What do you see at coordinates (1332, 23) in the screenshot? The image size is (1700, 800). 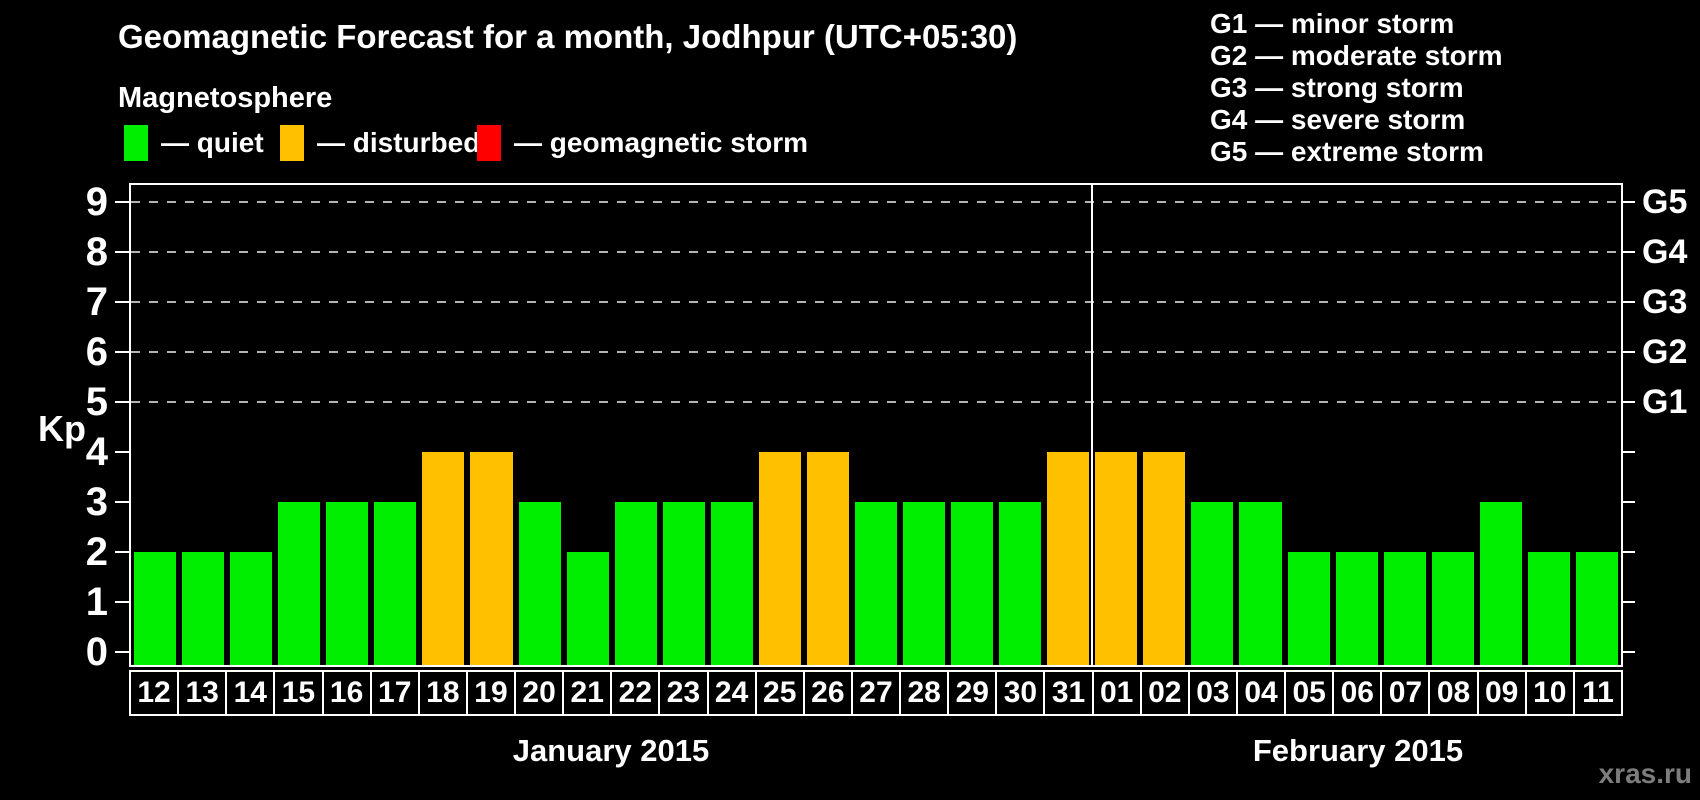 I see `g1-legend-line: G1 — minor storm` at bounding box center [1332, 23].